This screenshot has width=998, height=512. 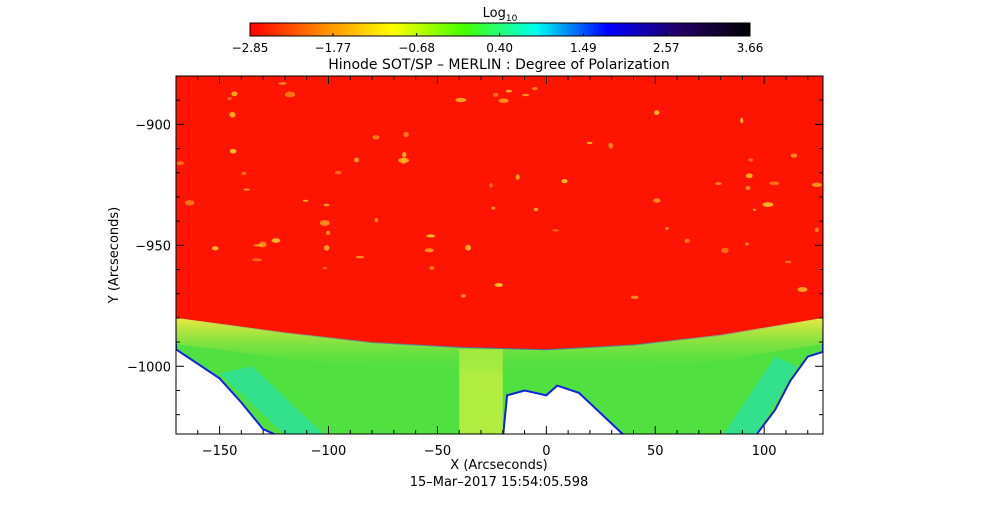 What do you see at coordinates (499, 346) in the screenshot?
I see `limb-band` at bounding box center [499, 346].